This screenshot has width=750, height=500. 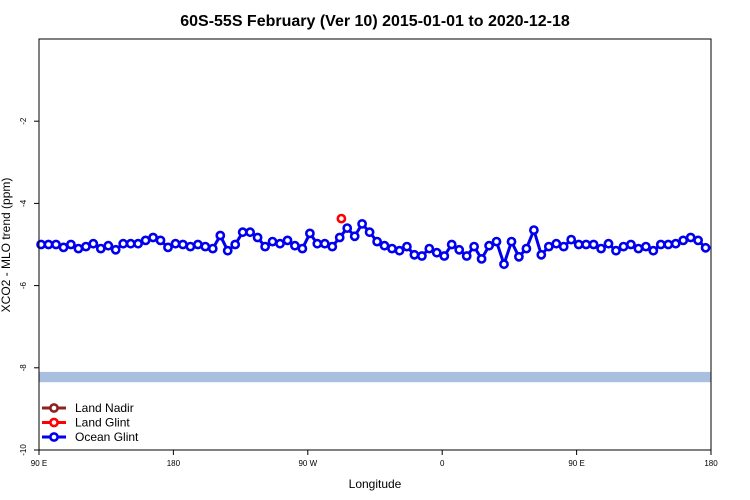 I want to click on y-tick-label: -10, so click(x=23, y=450).